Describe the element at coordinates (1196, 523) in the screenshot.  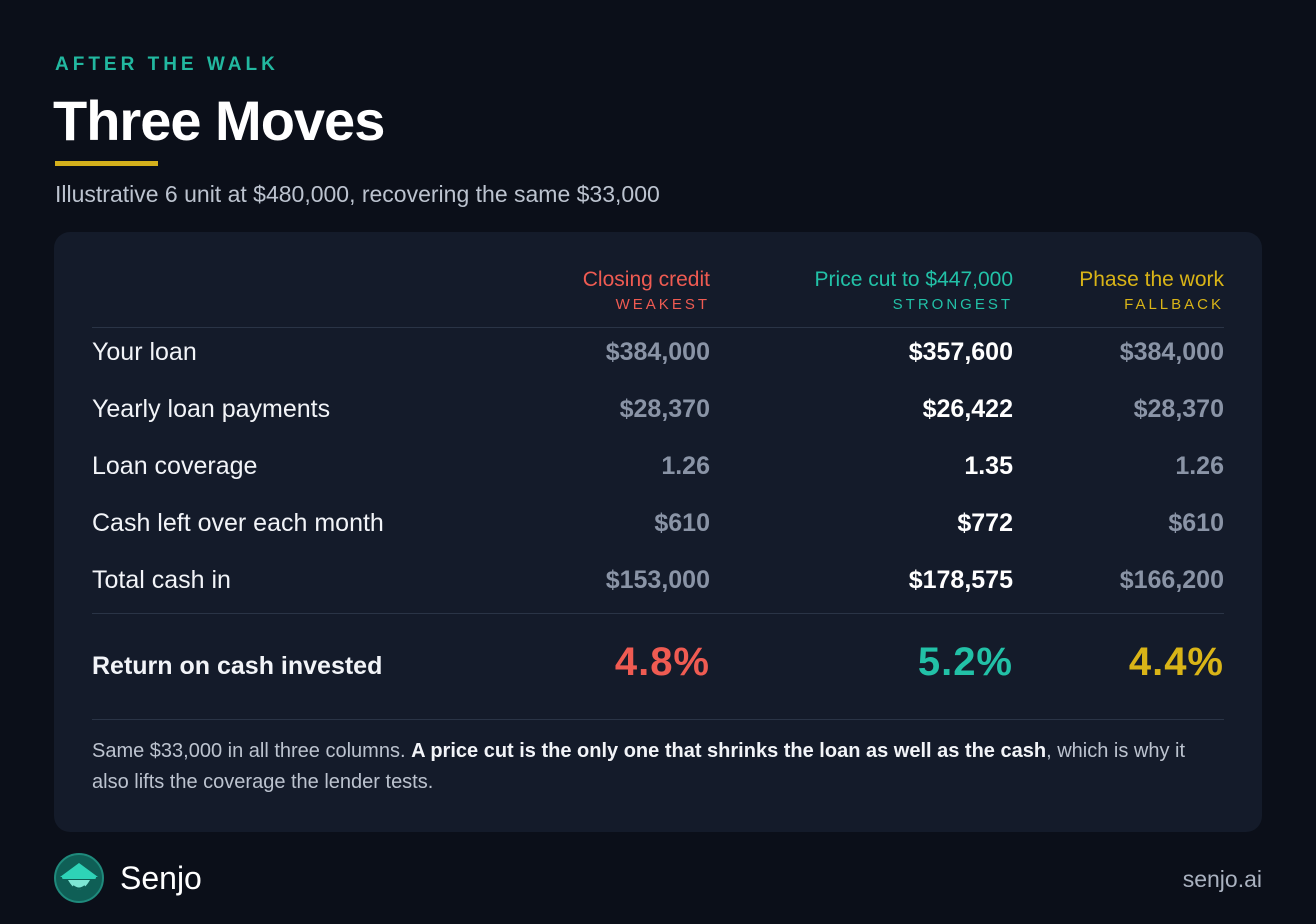
I see `value-phase-work: $610` at that location.